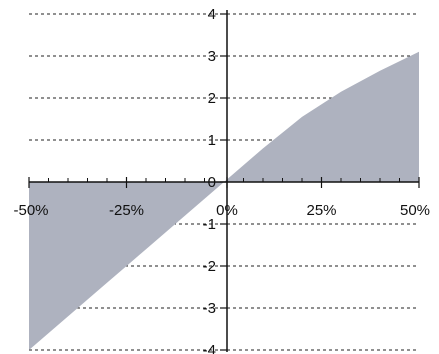 The height and width of the screenshot is (354, 439). What do you see at coordinates (126, 210) in the screenshot?
I see `x-tick-label: -25%` at bounding box center [126, 210].